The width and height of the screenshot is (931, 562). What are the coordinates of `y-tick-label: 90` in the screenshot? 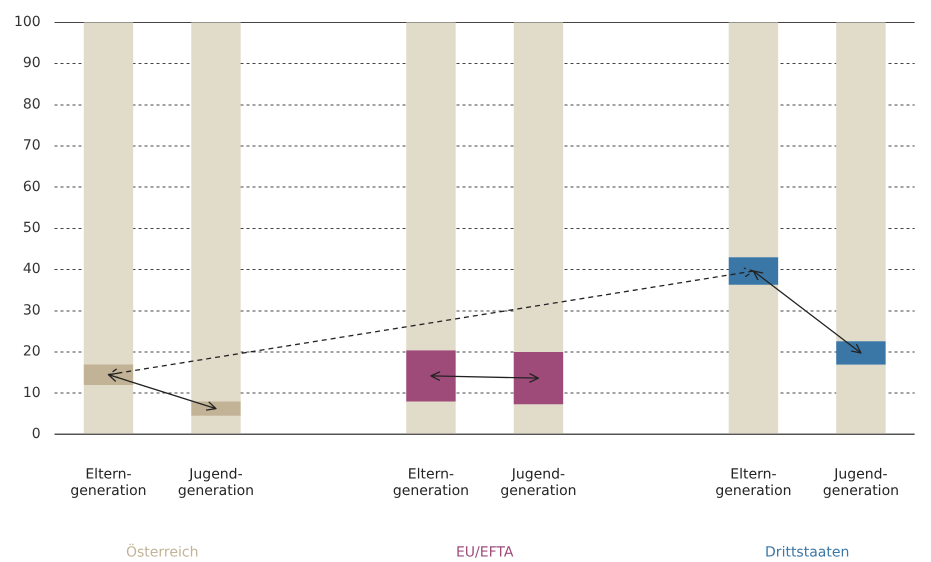 It's located at (31, 63).